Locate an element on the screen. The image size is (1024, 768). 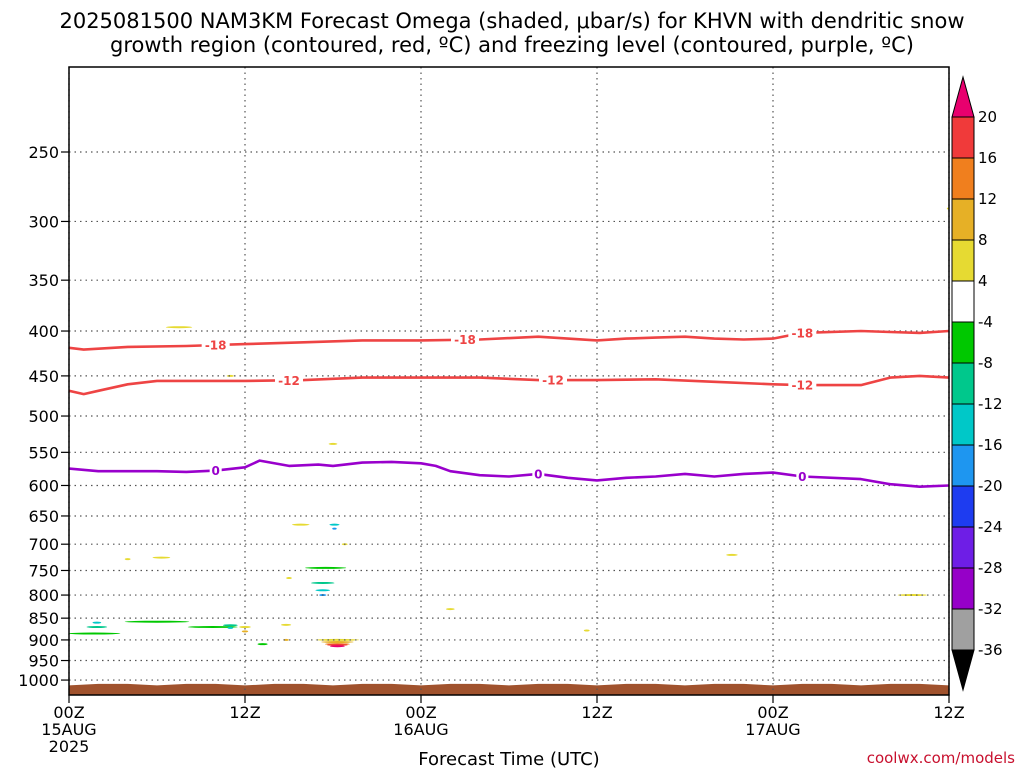
x-tick-year-0: 2025 is located at coordinates (69, 746).